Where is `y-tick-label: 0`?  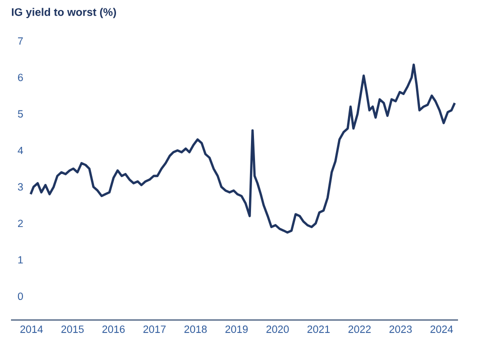
y-tick-label: 0 is located at coordinates (20, 296).